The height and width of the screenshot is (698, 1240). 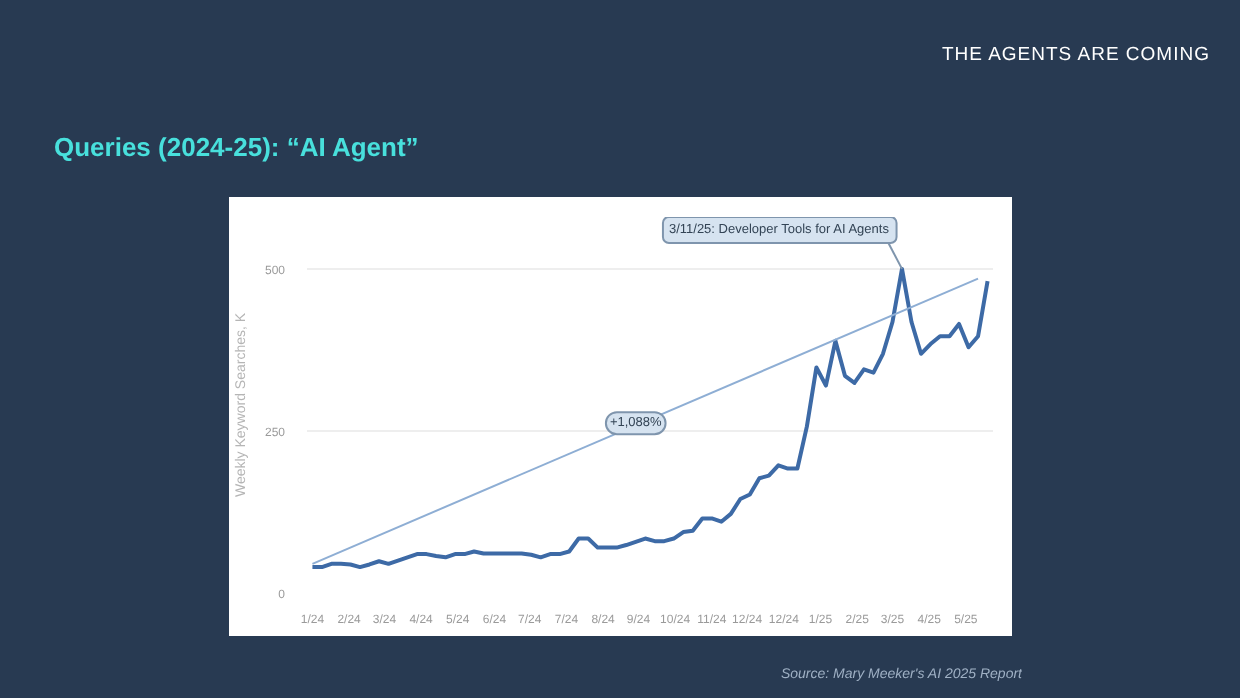 What do you see at coordinates (1075, 56) in the screenshot?
I see `text: THE AGENTS ARE COMING` at bounding box center [1075, 56].